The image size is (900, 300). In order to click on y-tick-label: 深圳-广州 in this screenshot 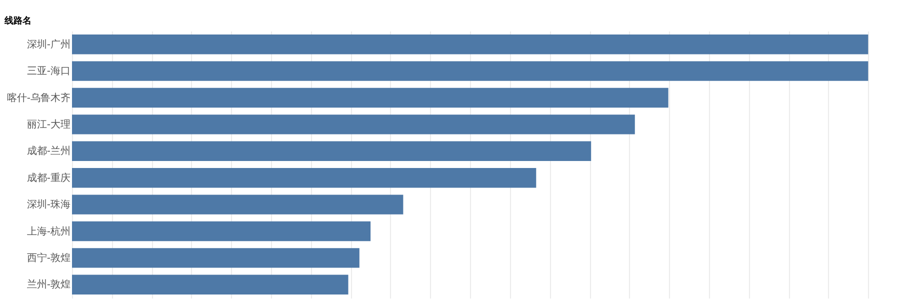, I will do `click(48, 44)`.